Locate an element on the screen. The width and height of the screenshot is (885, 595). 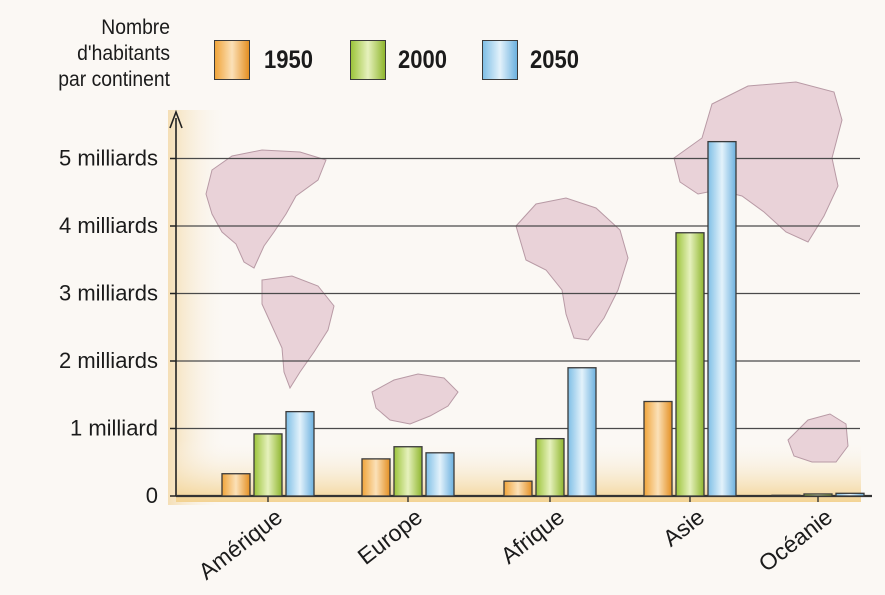
x-category-label: Asie is located at coordinates (683, 527).